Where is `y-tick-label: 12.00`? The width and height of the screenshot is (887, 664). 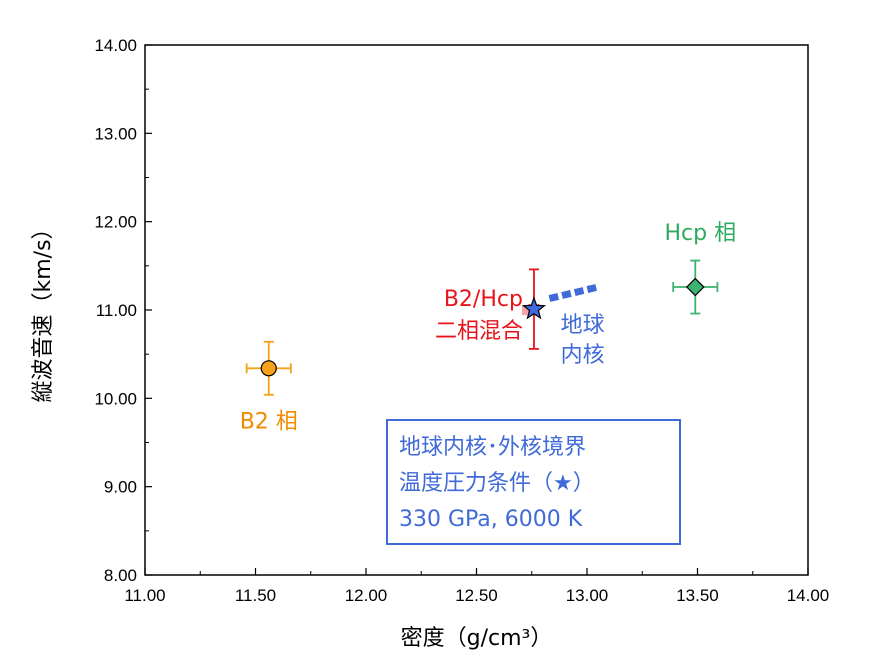 y-tick-label: 12.00 is located at coordinates (115, 222).